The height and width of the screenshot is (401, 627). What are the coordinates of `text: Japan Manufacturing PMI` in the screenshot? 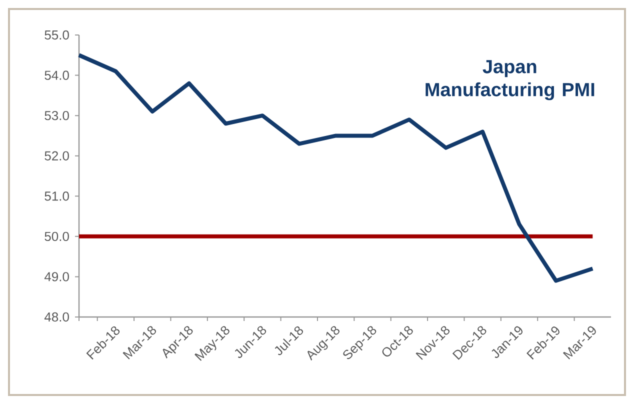 It's located at (510, 80).